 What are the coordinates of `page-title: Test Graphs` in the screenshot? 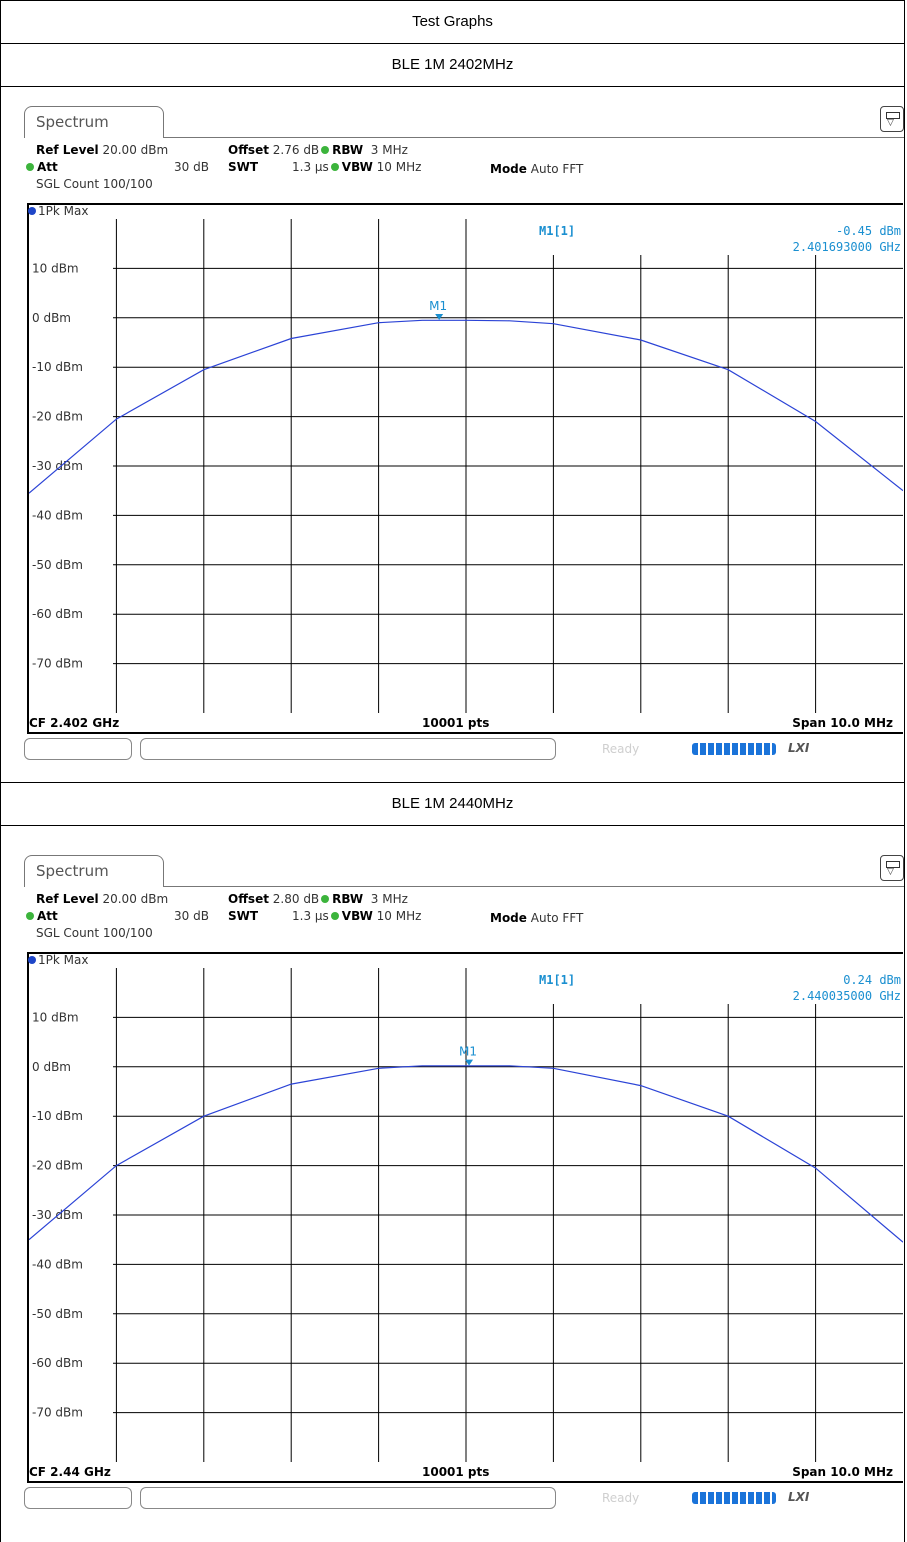 It's located at (452, 22).